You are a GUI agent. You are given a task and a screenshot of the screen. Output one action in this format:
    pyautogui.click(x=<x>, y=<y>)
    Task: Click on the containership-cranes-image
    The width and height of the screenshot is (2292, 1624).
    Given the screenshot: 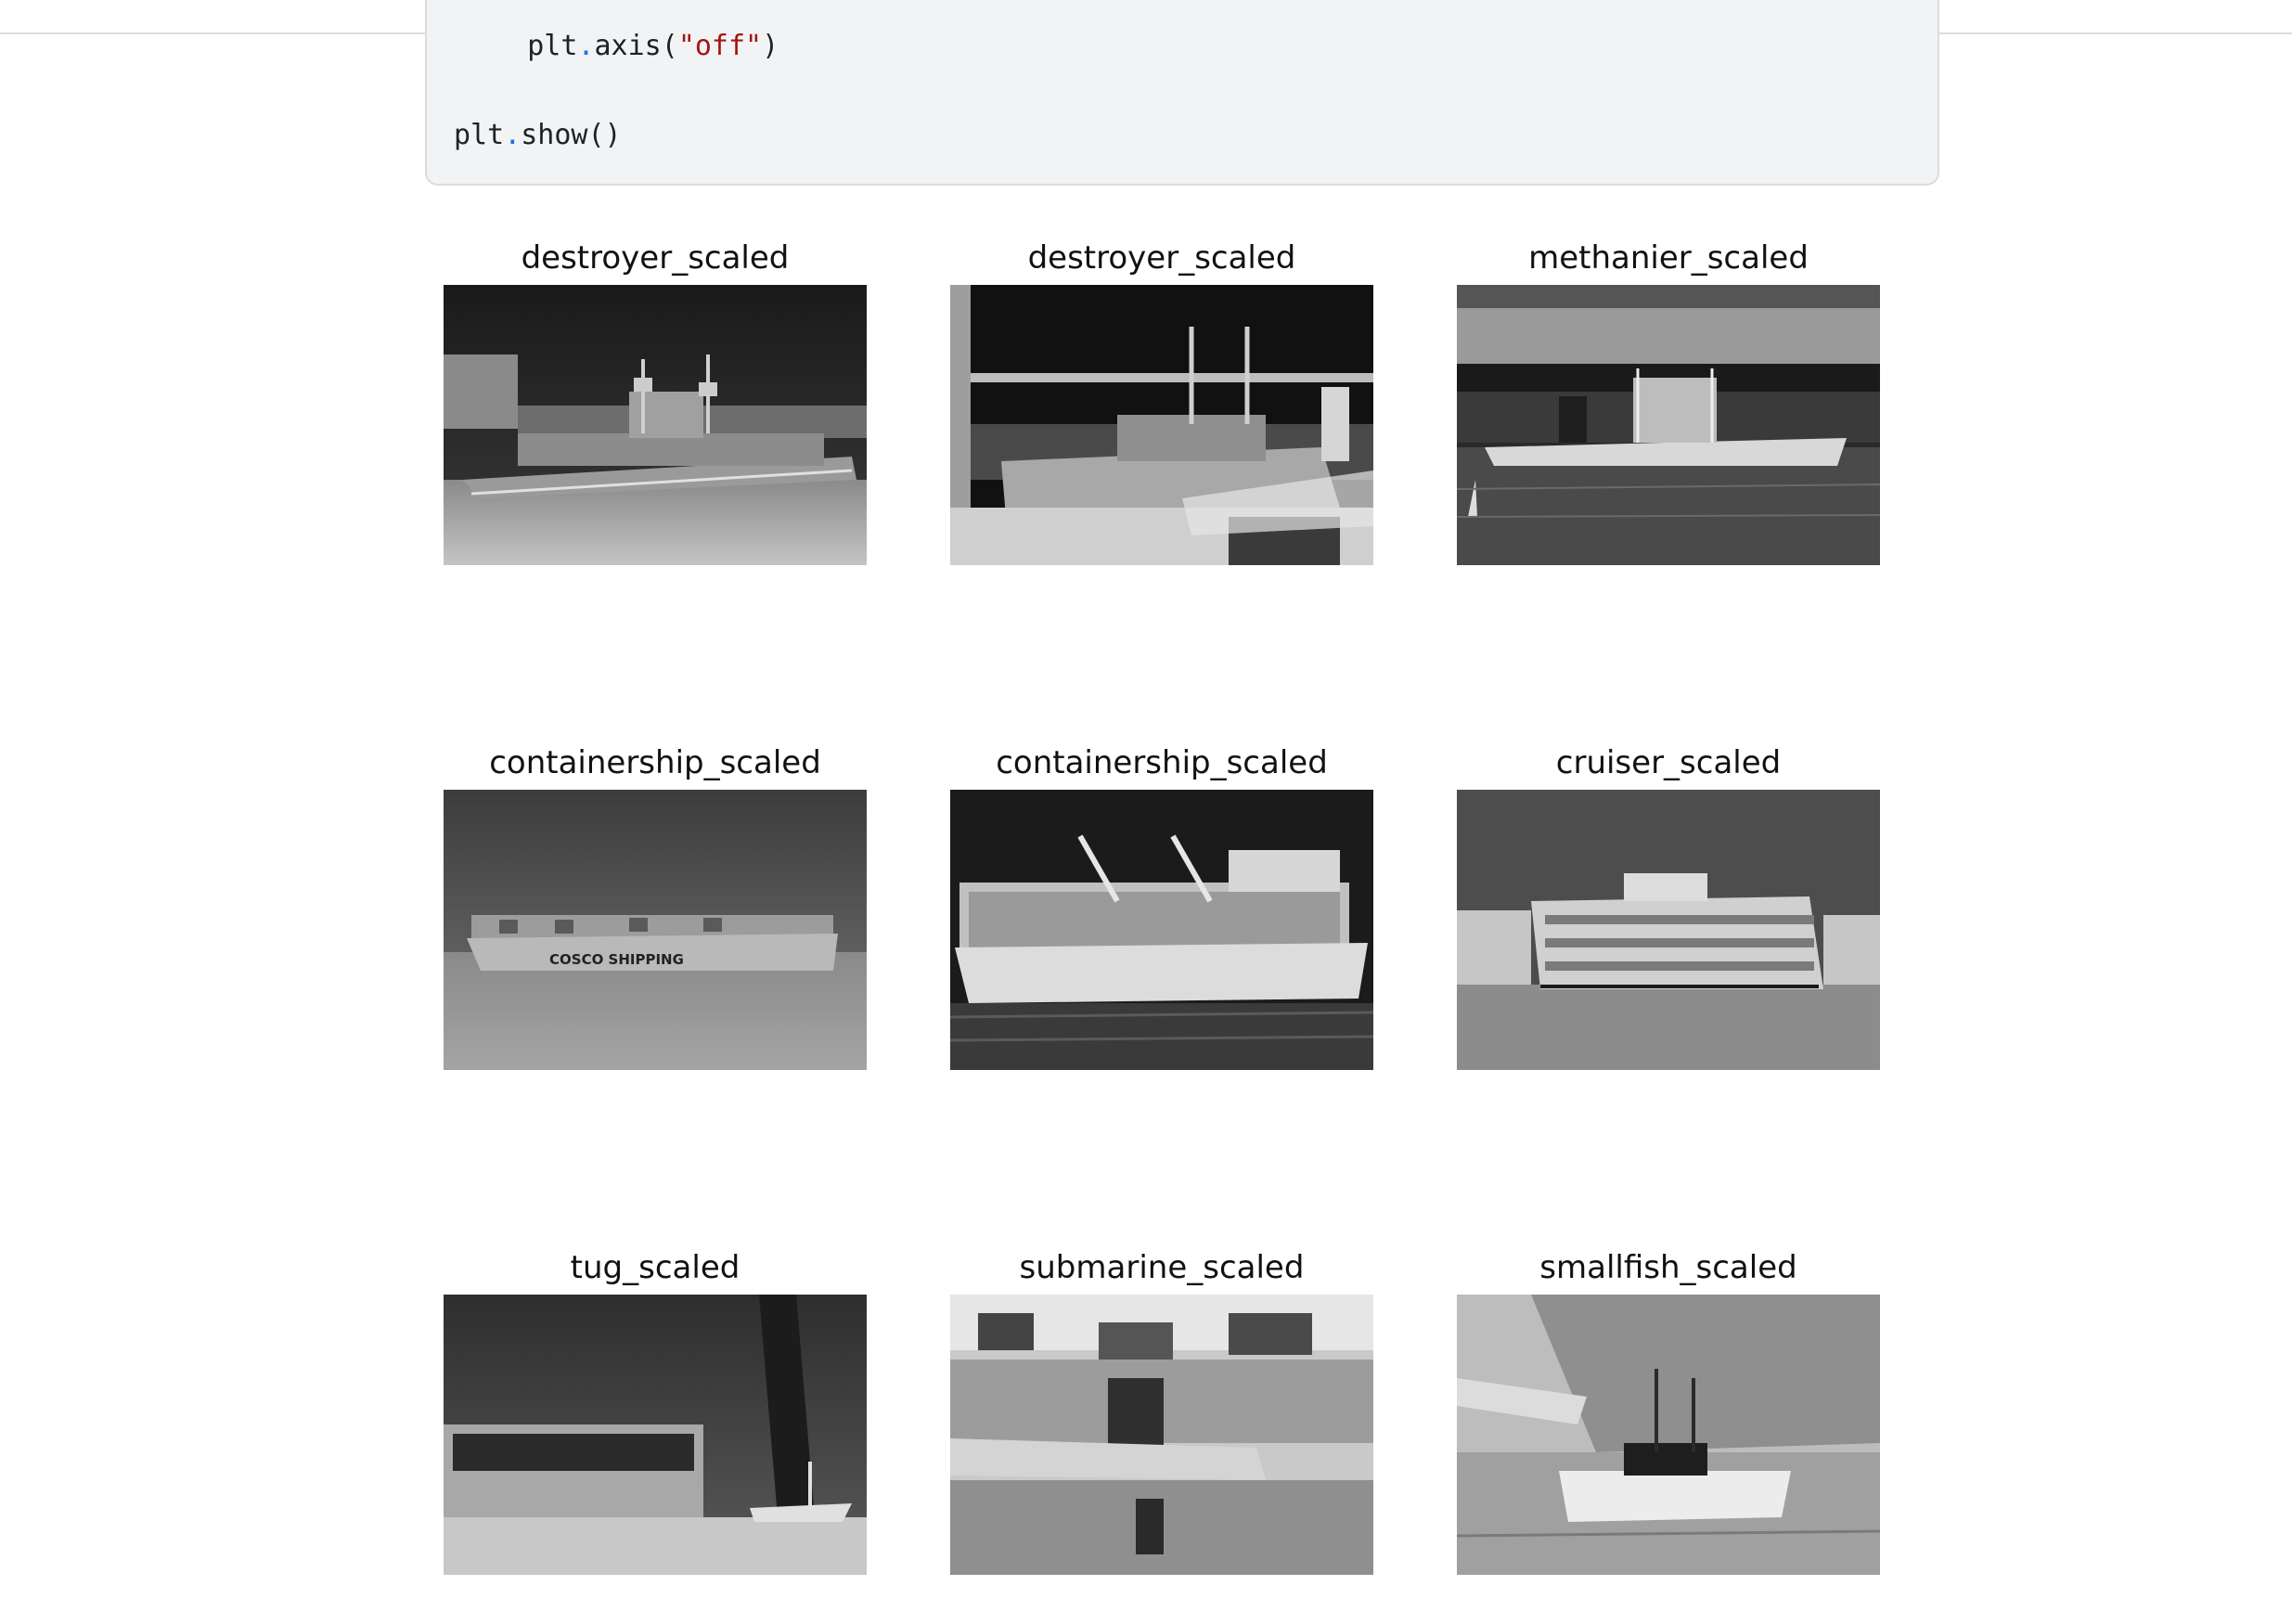 What is the action you would take?
    pyautogui.click(x=1161, y=930)
    